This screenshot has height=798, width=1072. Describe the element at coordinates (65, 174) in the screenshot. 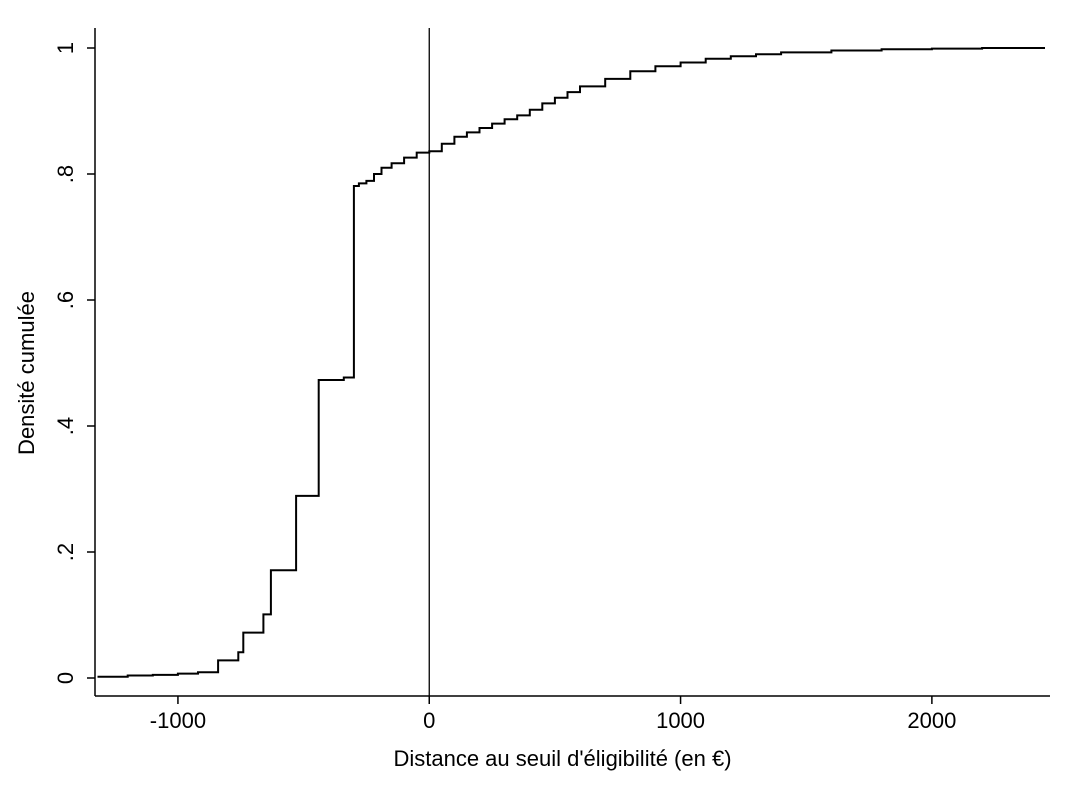

I see `y-tick-label: .8` at that location.